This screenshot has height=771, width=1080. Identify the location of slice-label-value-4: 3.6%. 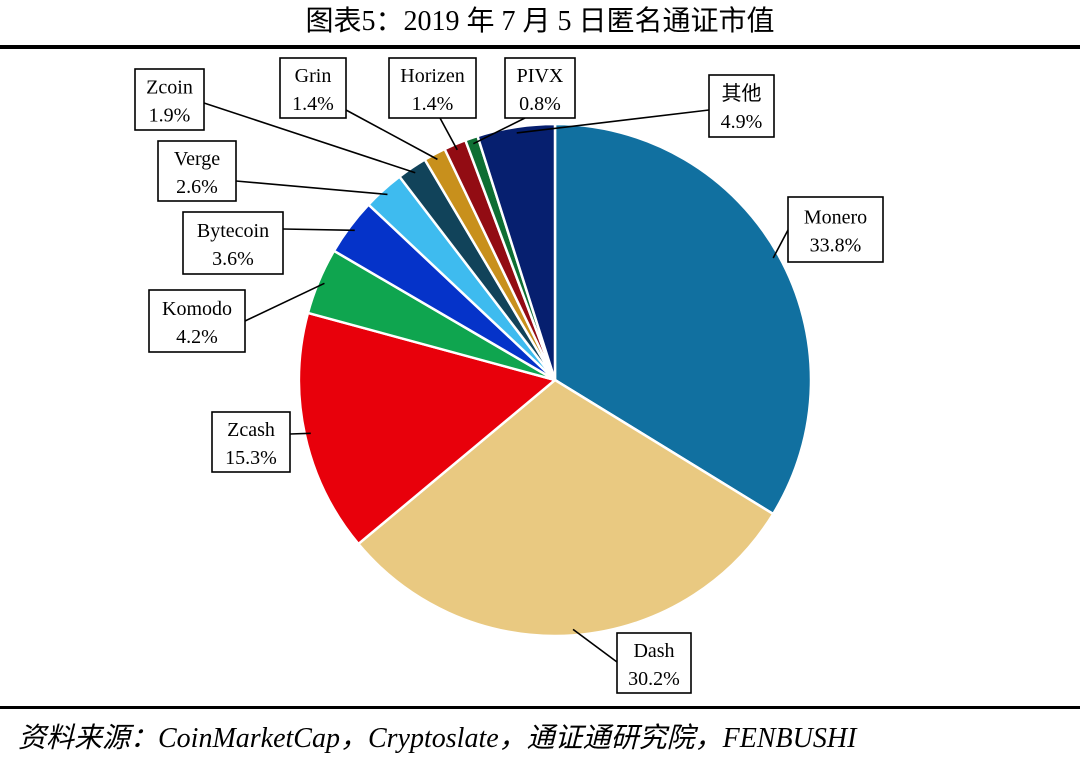
(233, 259).